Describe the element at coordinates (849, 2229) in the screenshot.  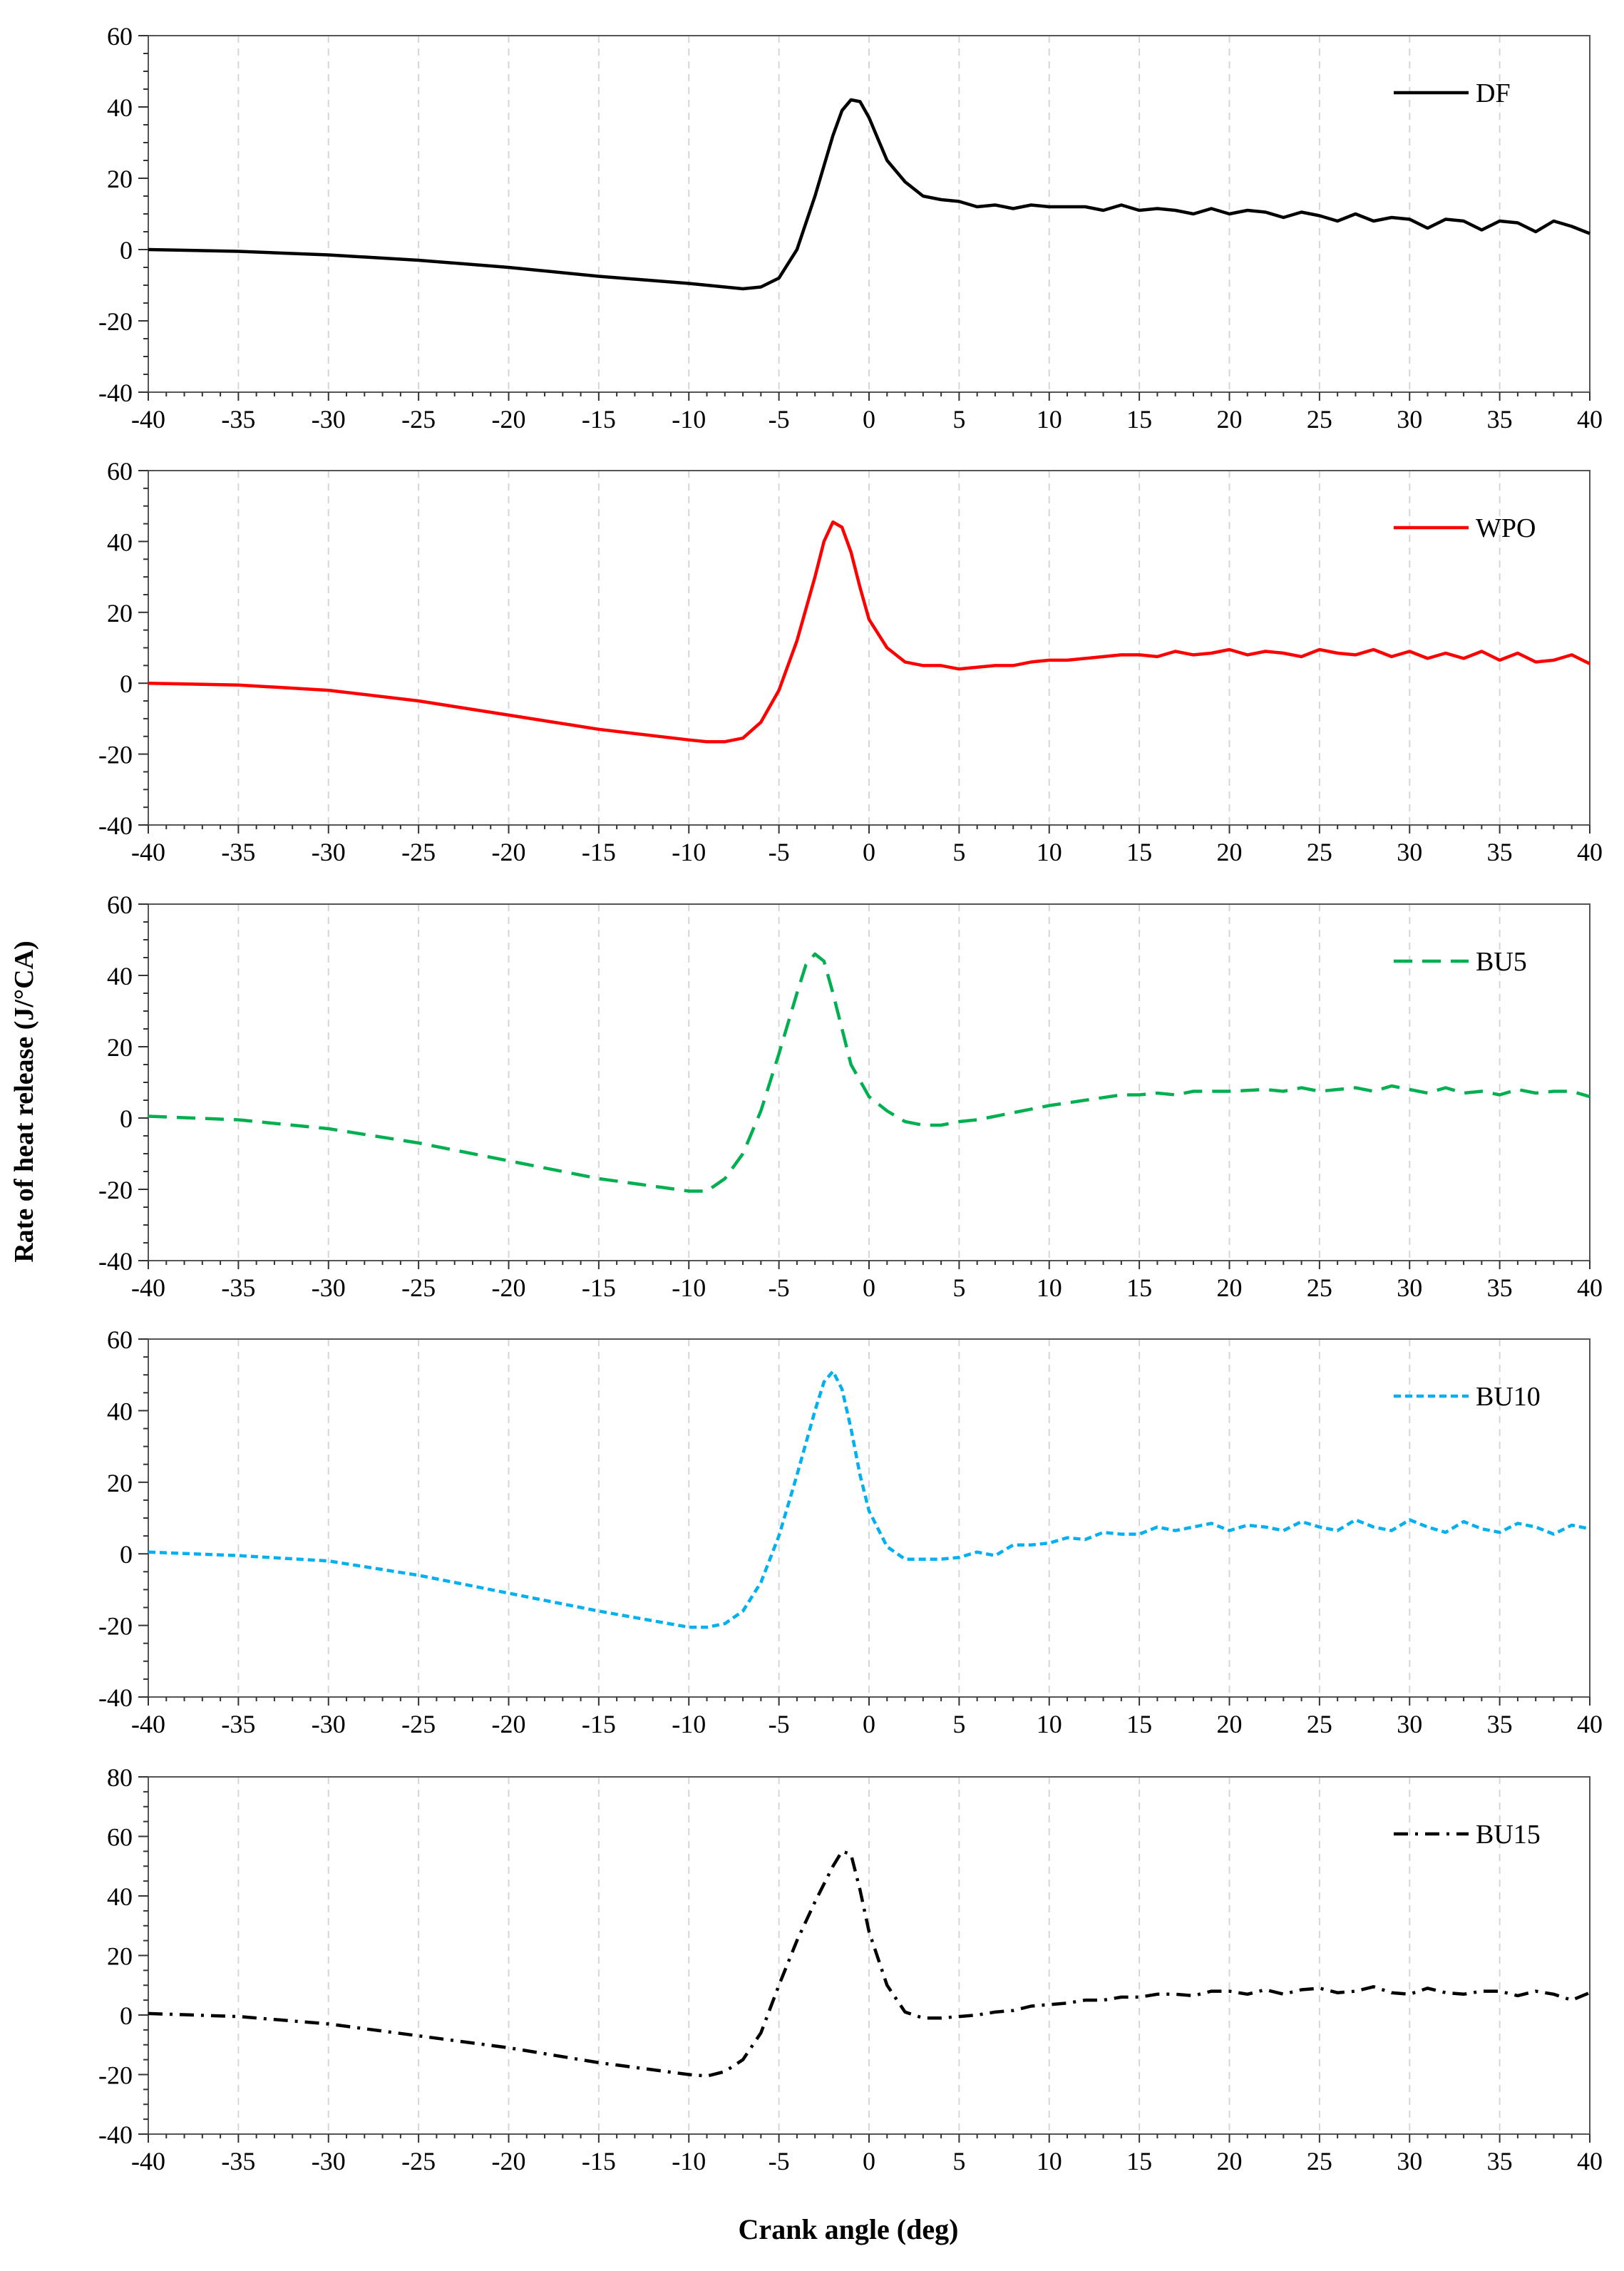
I see `x-axis-label: Crank angle (deg)` at that location.